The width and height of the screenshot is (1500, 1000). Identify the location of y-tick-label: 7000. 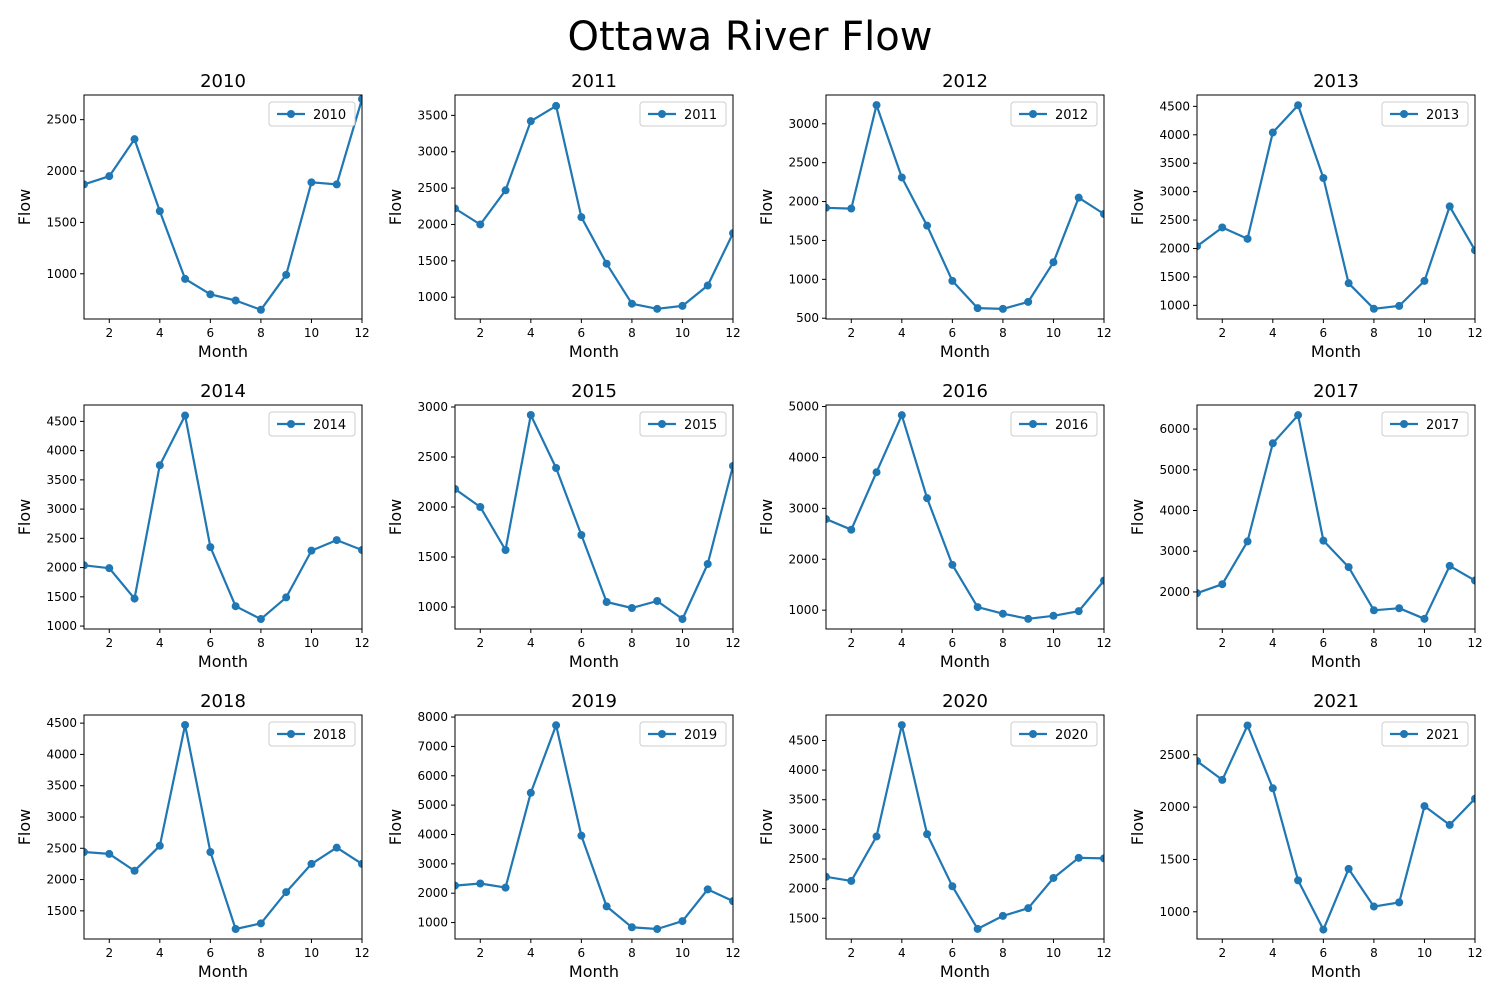
(432, 746).